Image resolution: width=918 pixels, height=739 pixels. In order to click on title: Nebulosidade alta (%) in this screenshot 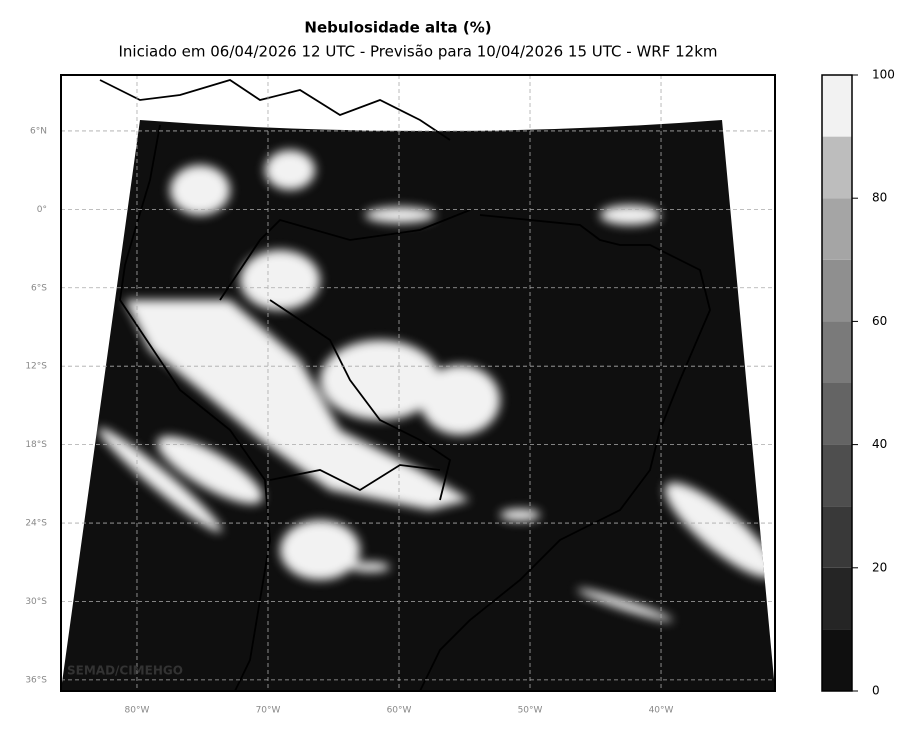, I will do `click(397, 28)`.